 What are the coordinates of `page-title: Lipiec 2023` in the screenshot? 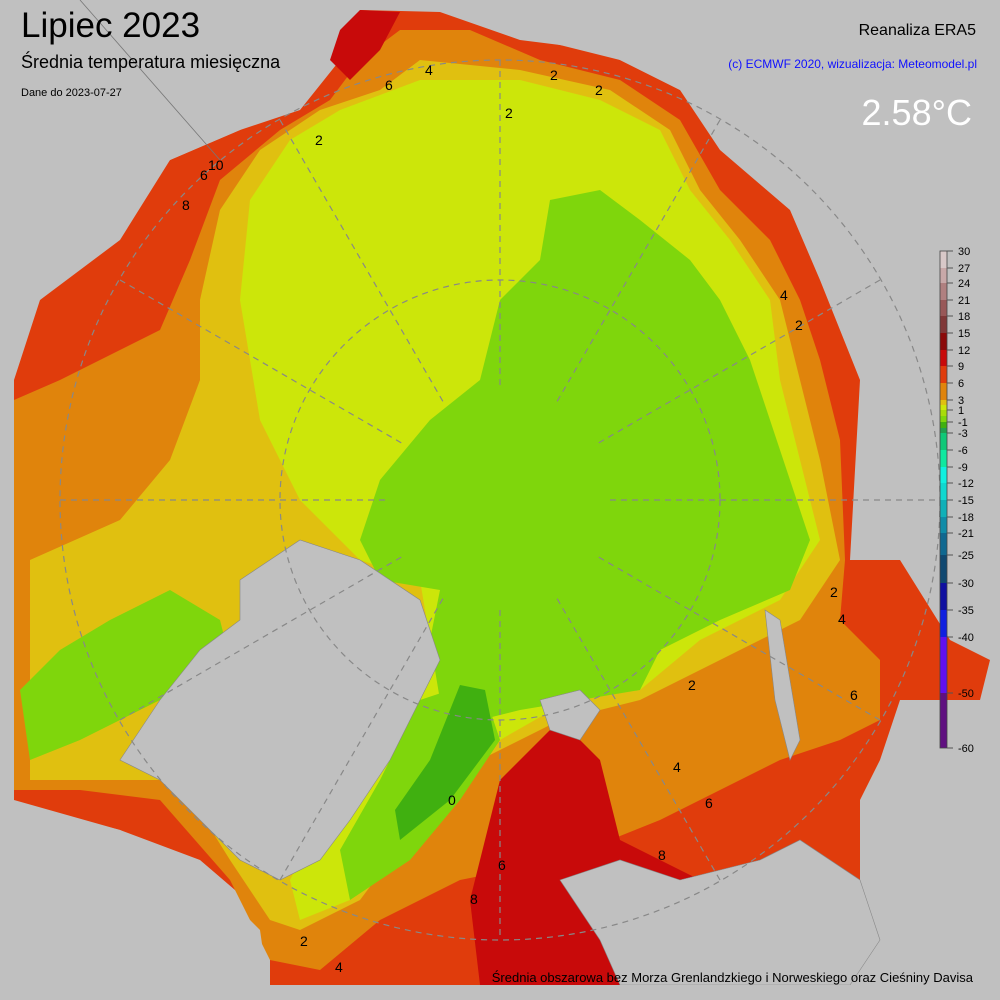 It's located at (111, 25).